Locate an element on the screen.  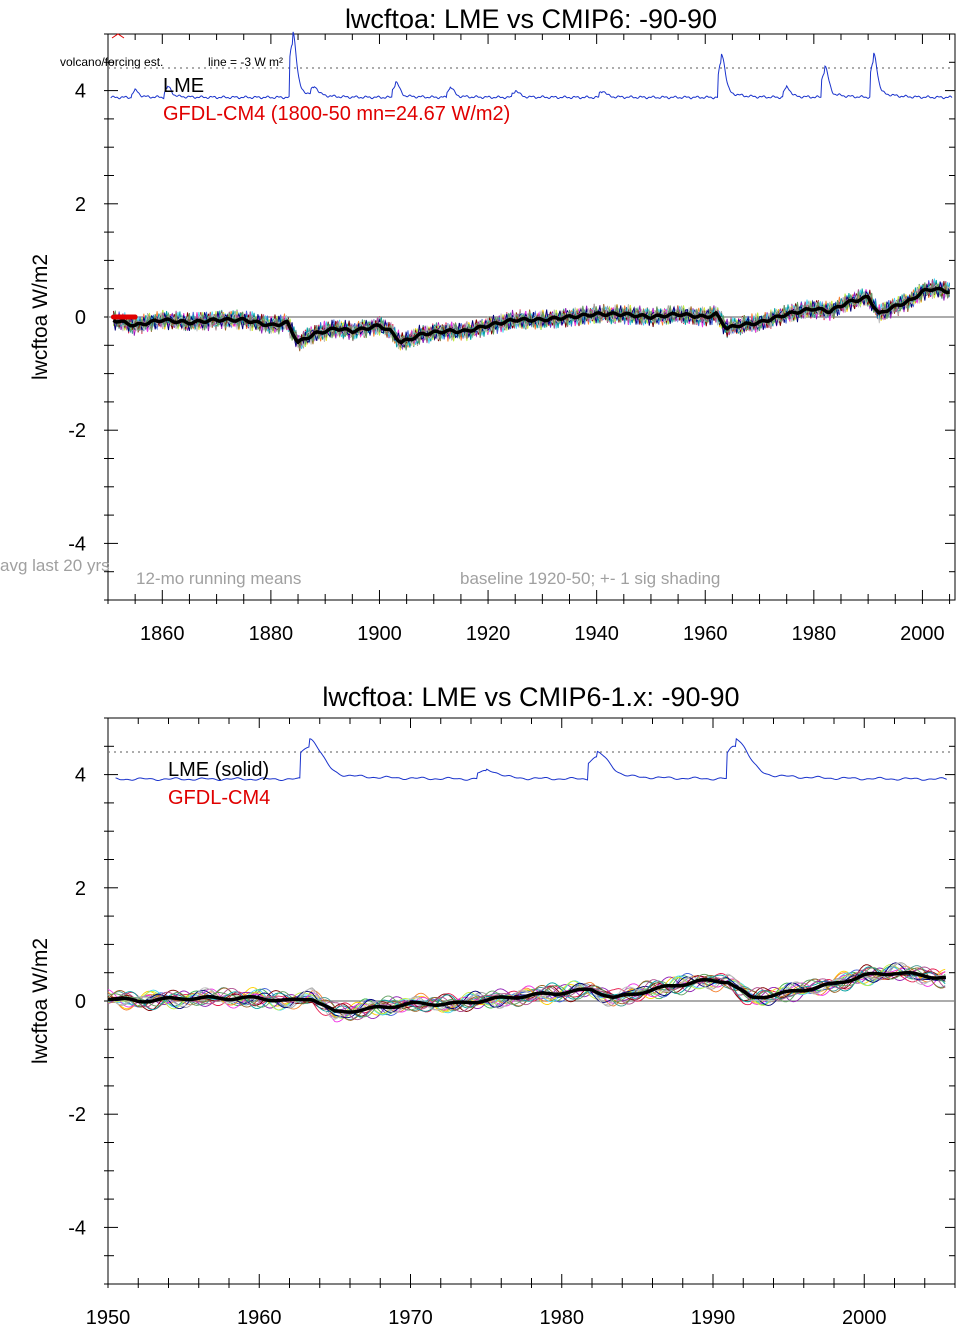
x-tick-label: 1940 is located at coordinates (596, 634).